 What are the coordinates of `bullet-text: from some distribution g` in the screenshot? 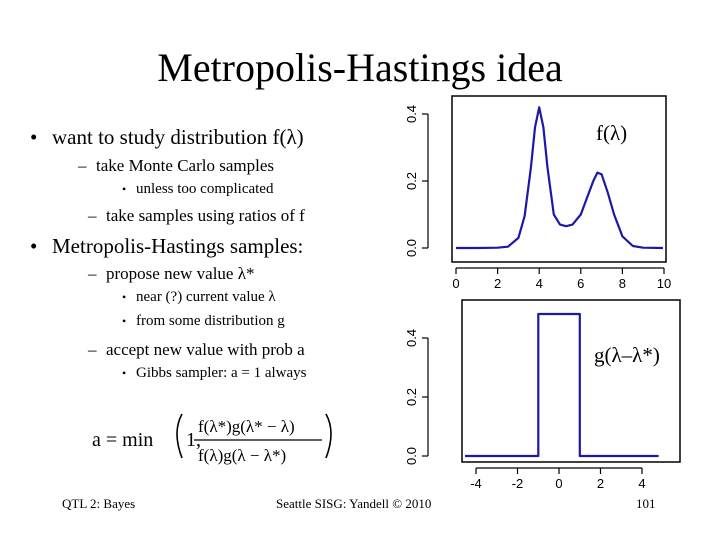 It's located at (210, 321).